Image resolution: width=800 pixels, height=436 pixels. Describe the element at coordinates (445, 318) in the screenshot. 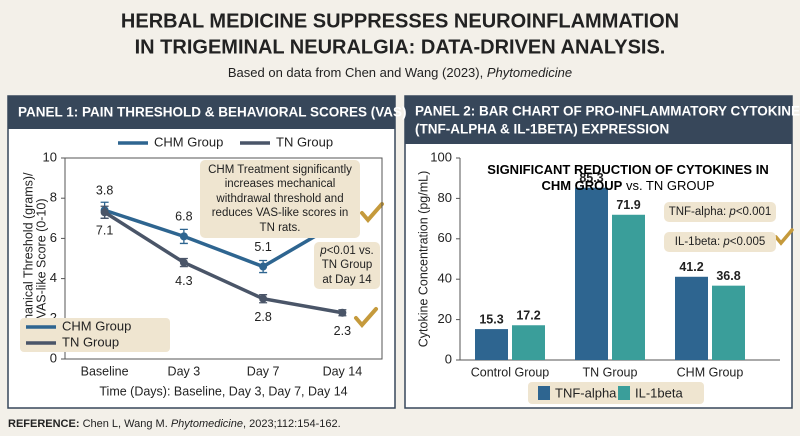

I see `y-tick-label: 20` at that location.